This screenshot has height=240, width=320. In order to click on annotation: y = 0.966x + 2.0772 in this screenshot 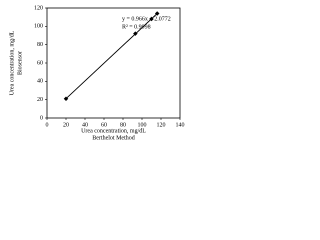, I will do `click(146, 19)`.